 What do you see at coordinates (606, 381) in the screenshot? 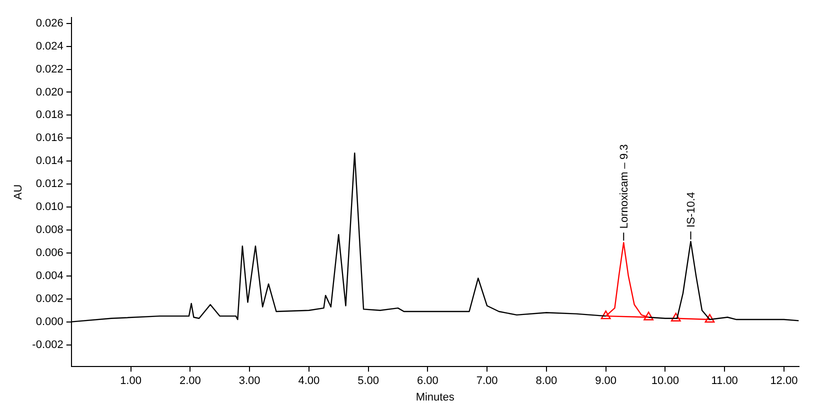
I see `x-tick-label: 9.00` at bounding box center [606, 381].